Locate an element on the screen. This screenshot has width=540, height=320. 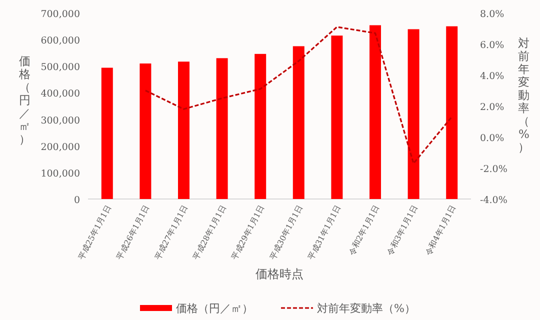
x-tick-label: 平成30年1月1日 is located at coordinates (286, 233).